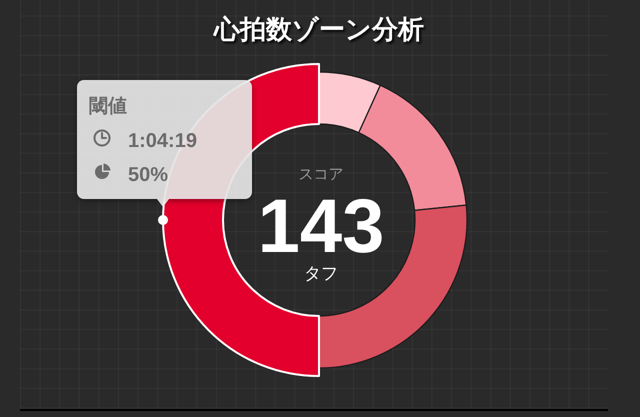 The image size is (640, 417). Describe the element at coordinates (164, 143) in the screenshot. I see `tooltip: 閾値 1:04:19 50%` at that location.